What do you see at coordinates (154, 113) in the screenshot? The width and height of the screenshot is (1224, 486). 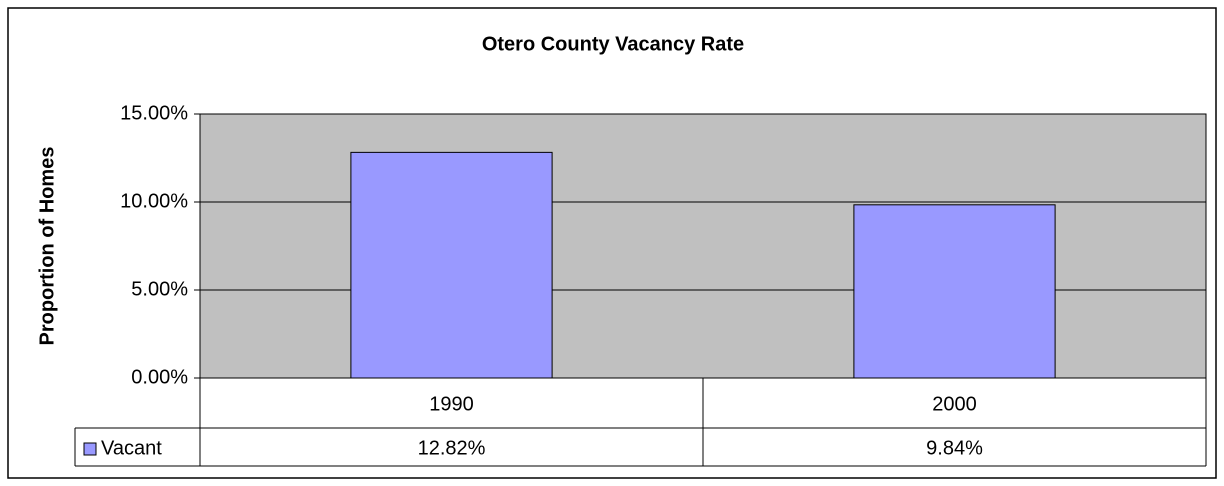 I see `y-tick-label: 15.00%` at bounding box center [154, 113].